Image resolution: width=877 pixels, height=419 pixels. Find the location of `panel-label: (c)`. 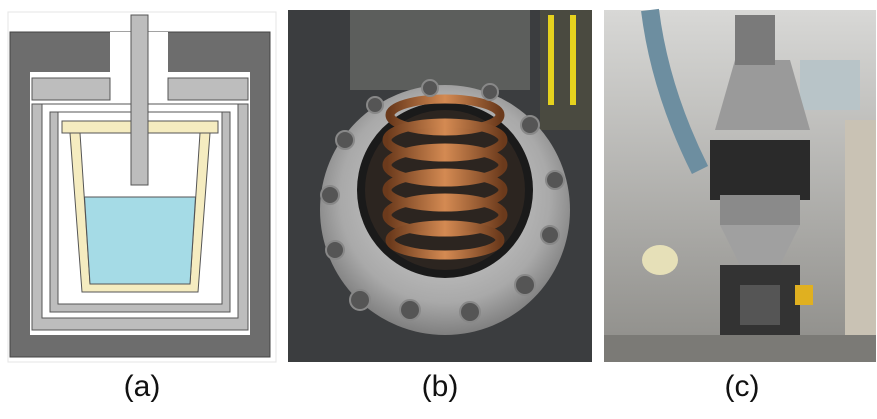

panel-label: (c) is located at coordinates (742, 386).